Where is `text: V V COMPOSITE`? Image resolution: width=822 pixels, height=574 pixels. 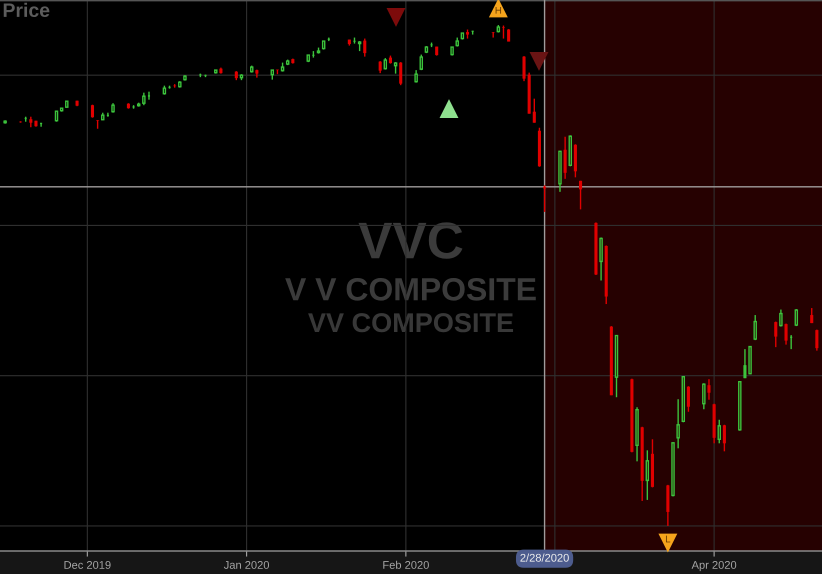 text: V V COMPOSITE is located at coordinates (410, 289).